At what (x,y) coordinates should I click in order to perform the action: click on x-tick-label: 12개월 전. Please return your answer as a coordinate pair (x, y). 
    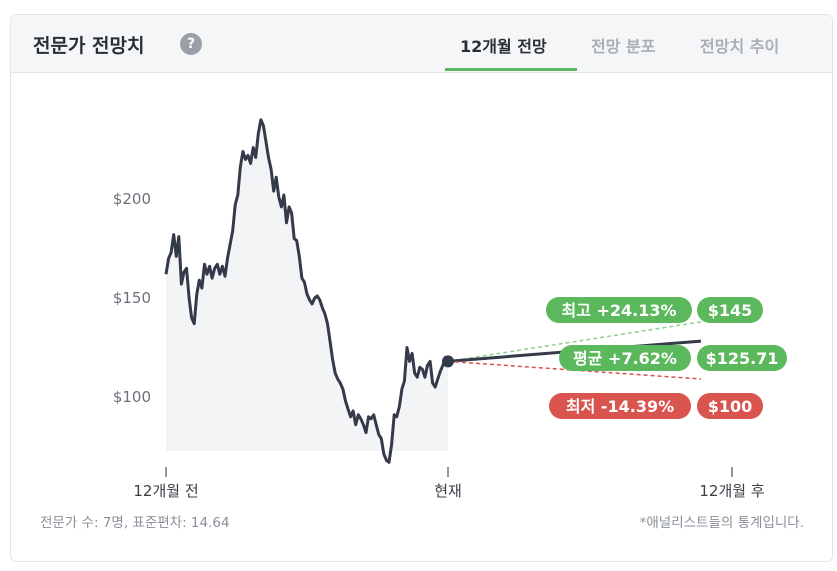
    Looking at the image, I should click on (165, 491).